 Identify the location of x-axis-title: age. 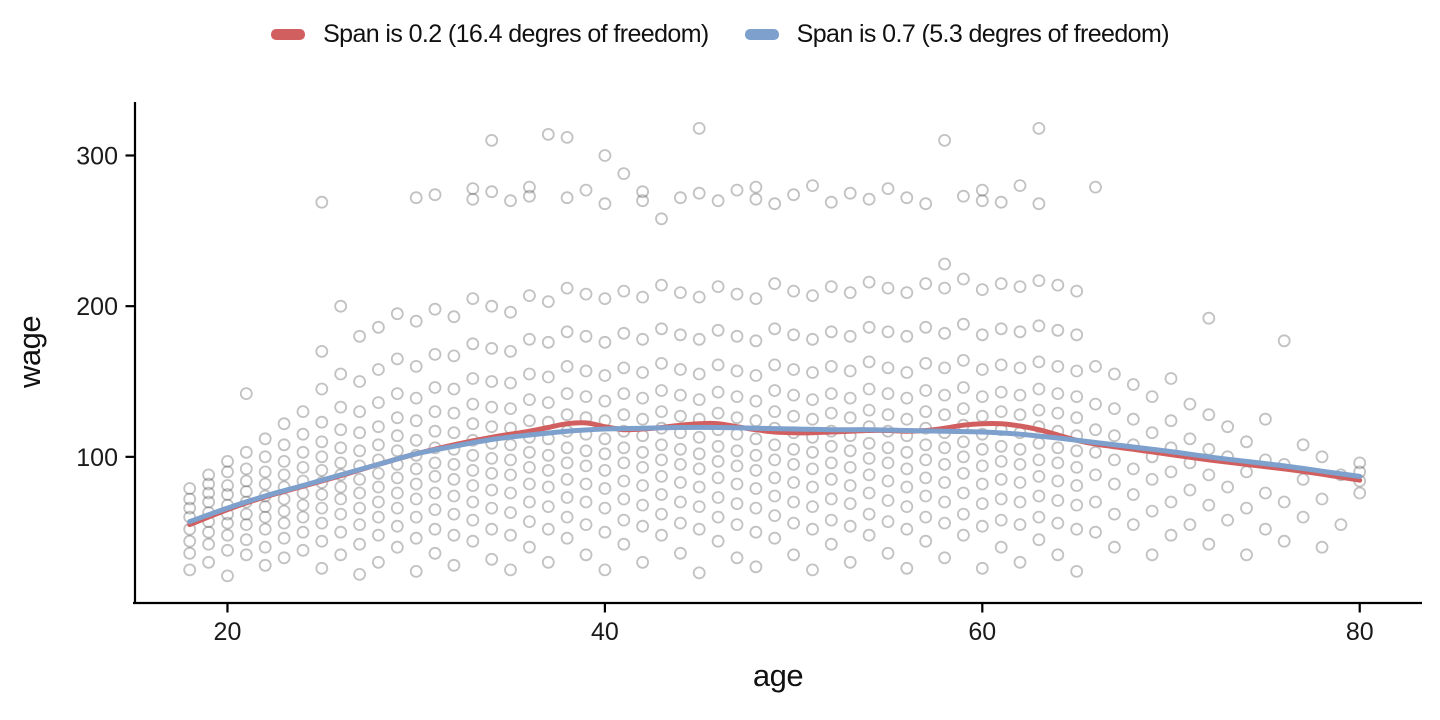
(778, 675).